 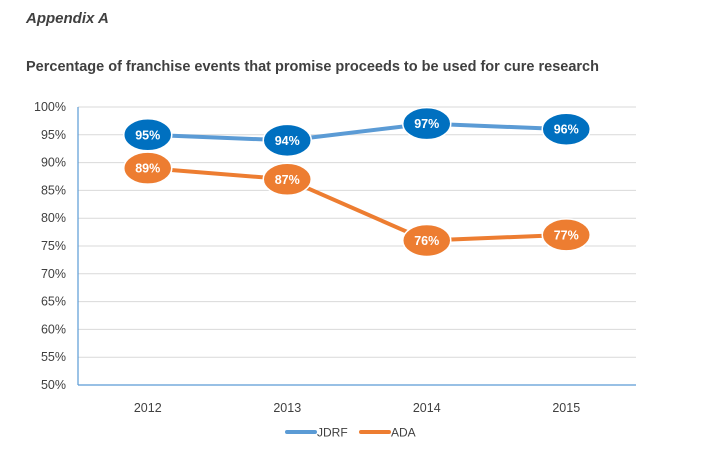 What do you see at coordinates (148, 408) in the screenshot?
I see `x-tick-label: 2012` at bounding box center [148, 408].